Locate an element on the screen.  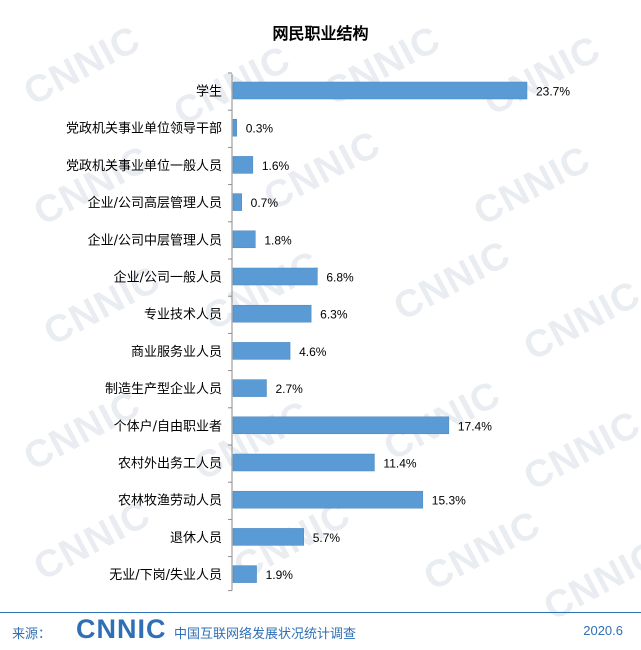
category-label: 学生 is located at coordinates (209, 92).